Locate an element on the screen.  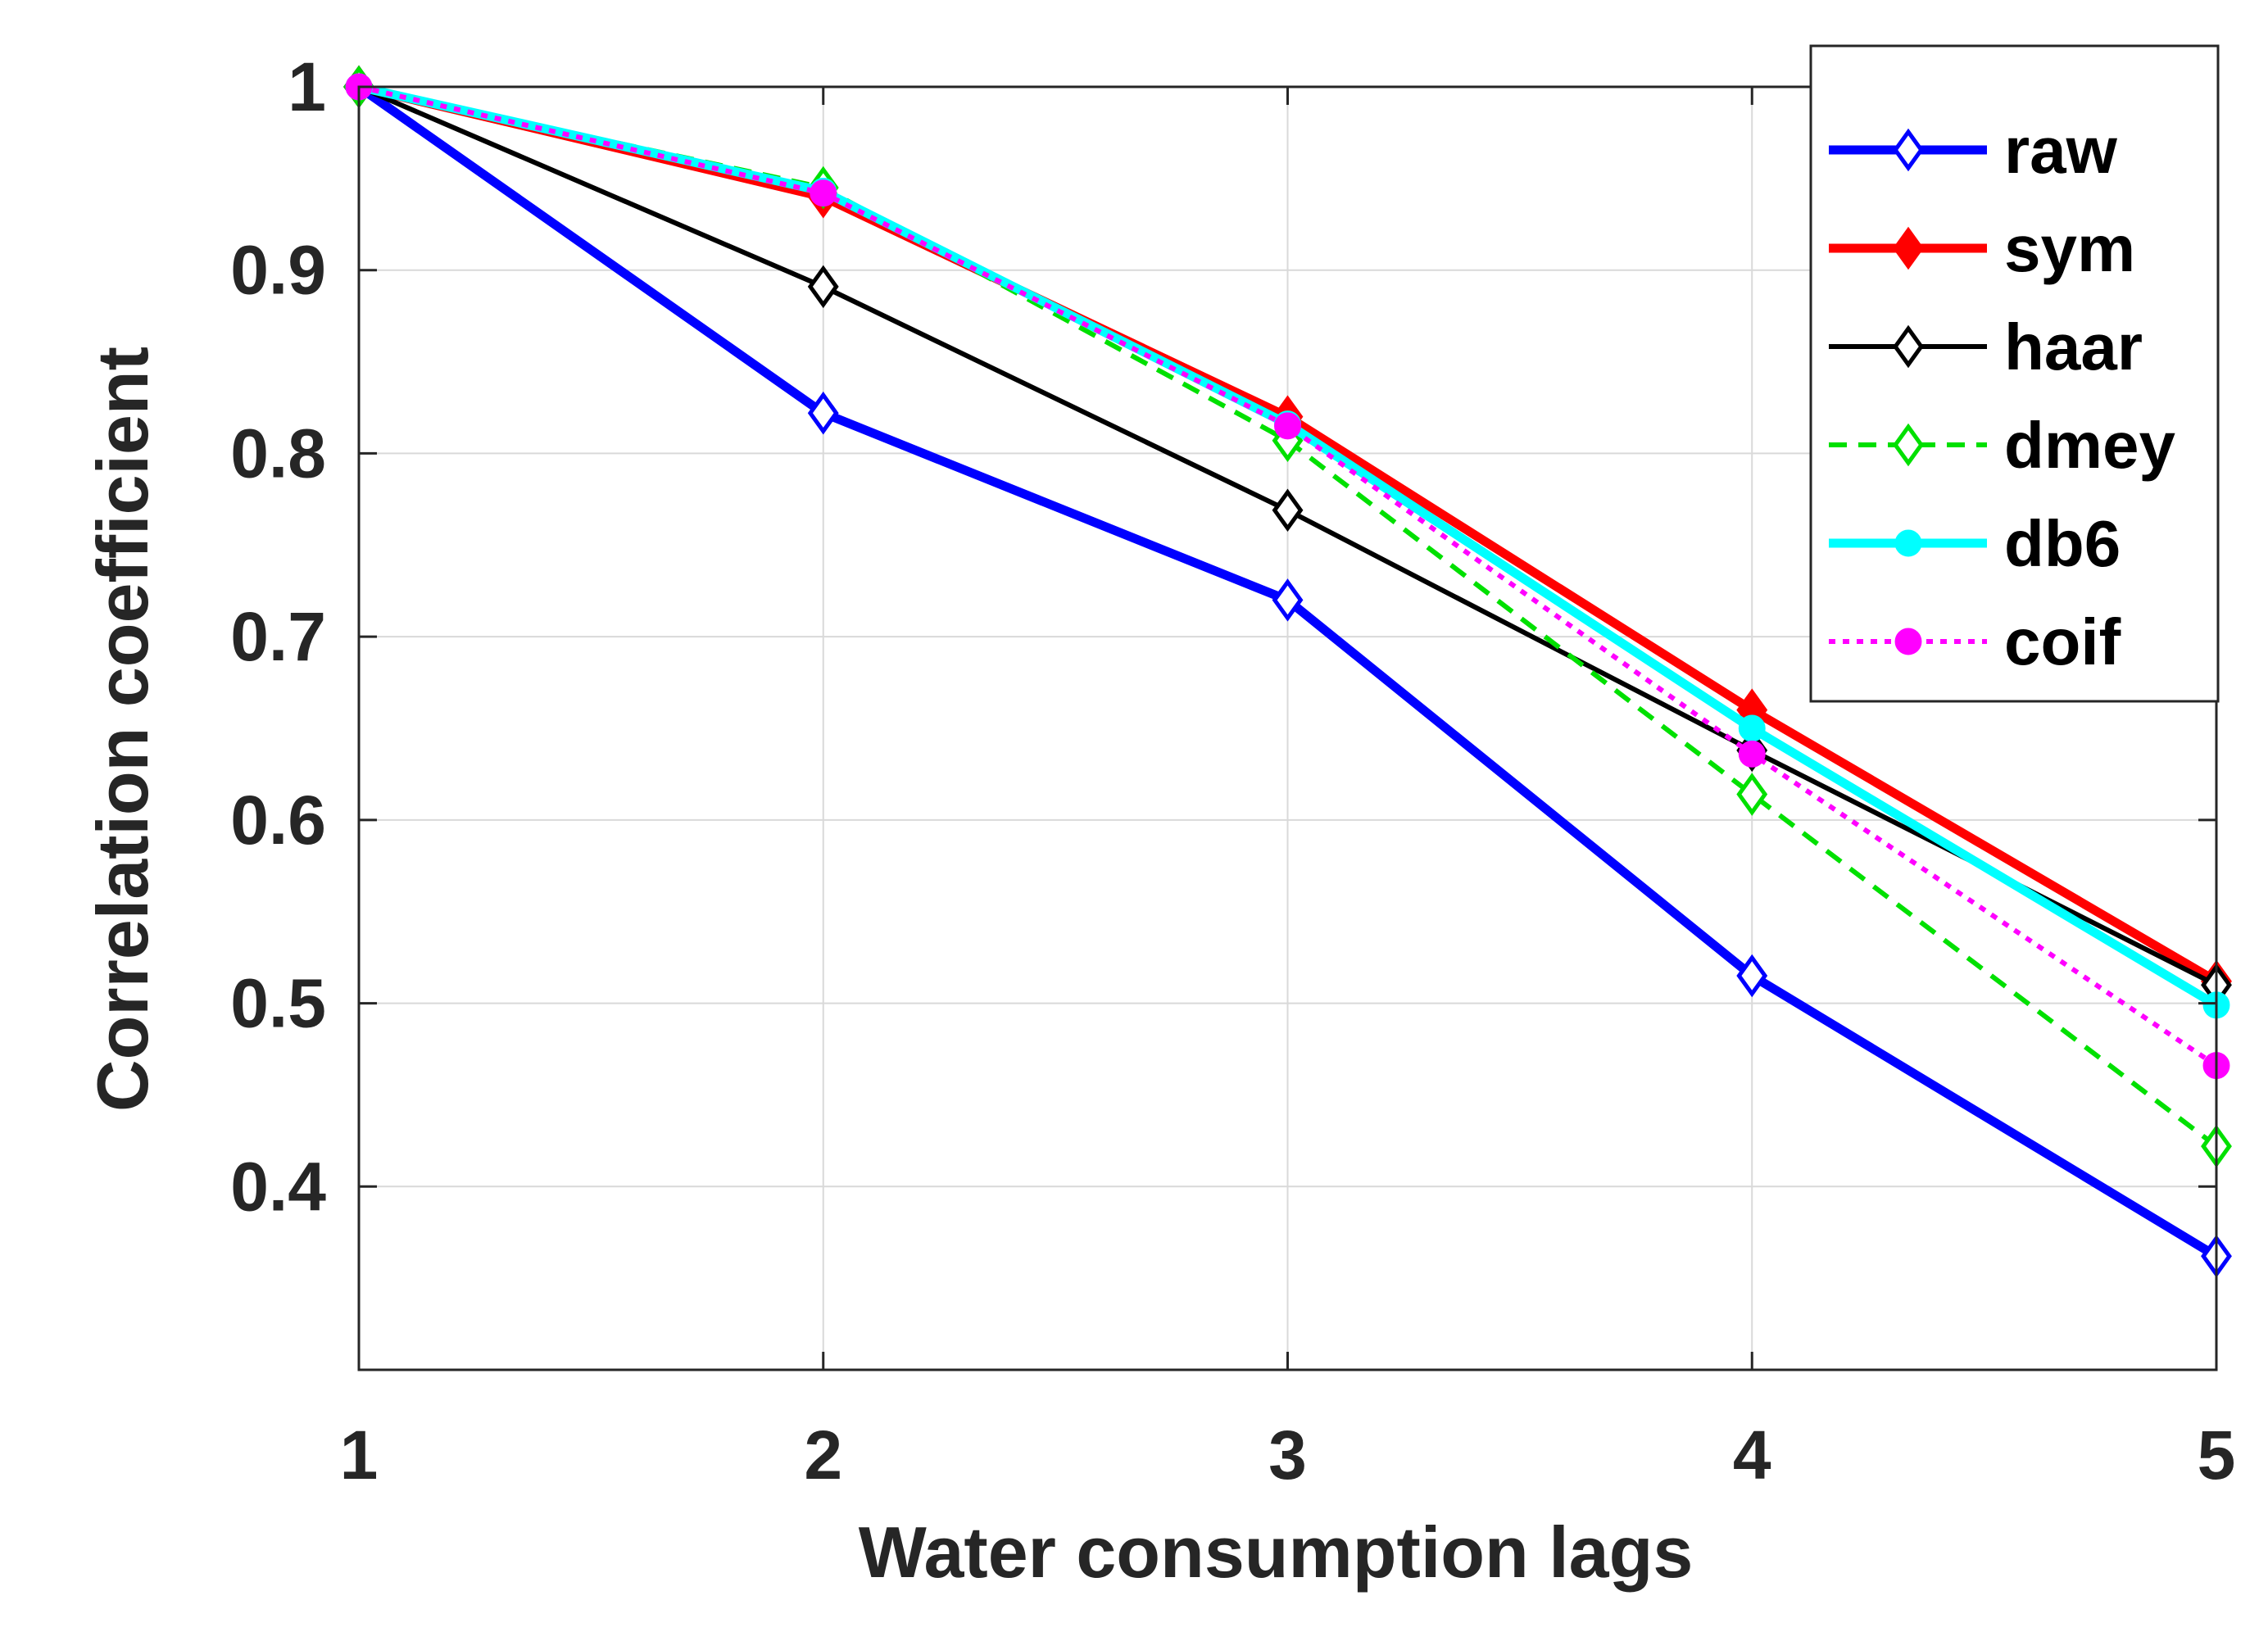
y-axis-tick-labels: 0.4 0.5 0.6 0.7 0.8 0.9 1 is located at coordinates (278, 636).